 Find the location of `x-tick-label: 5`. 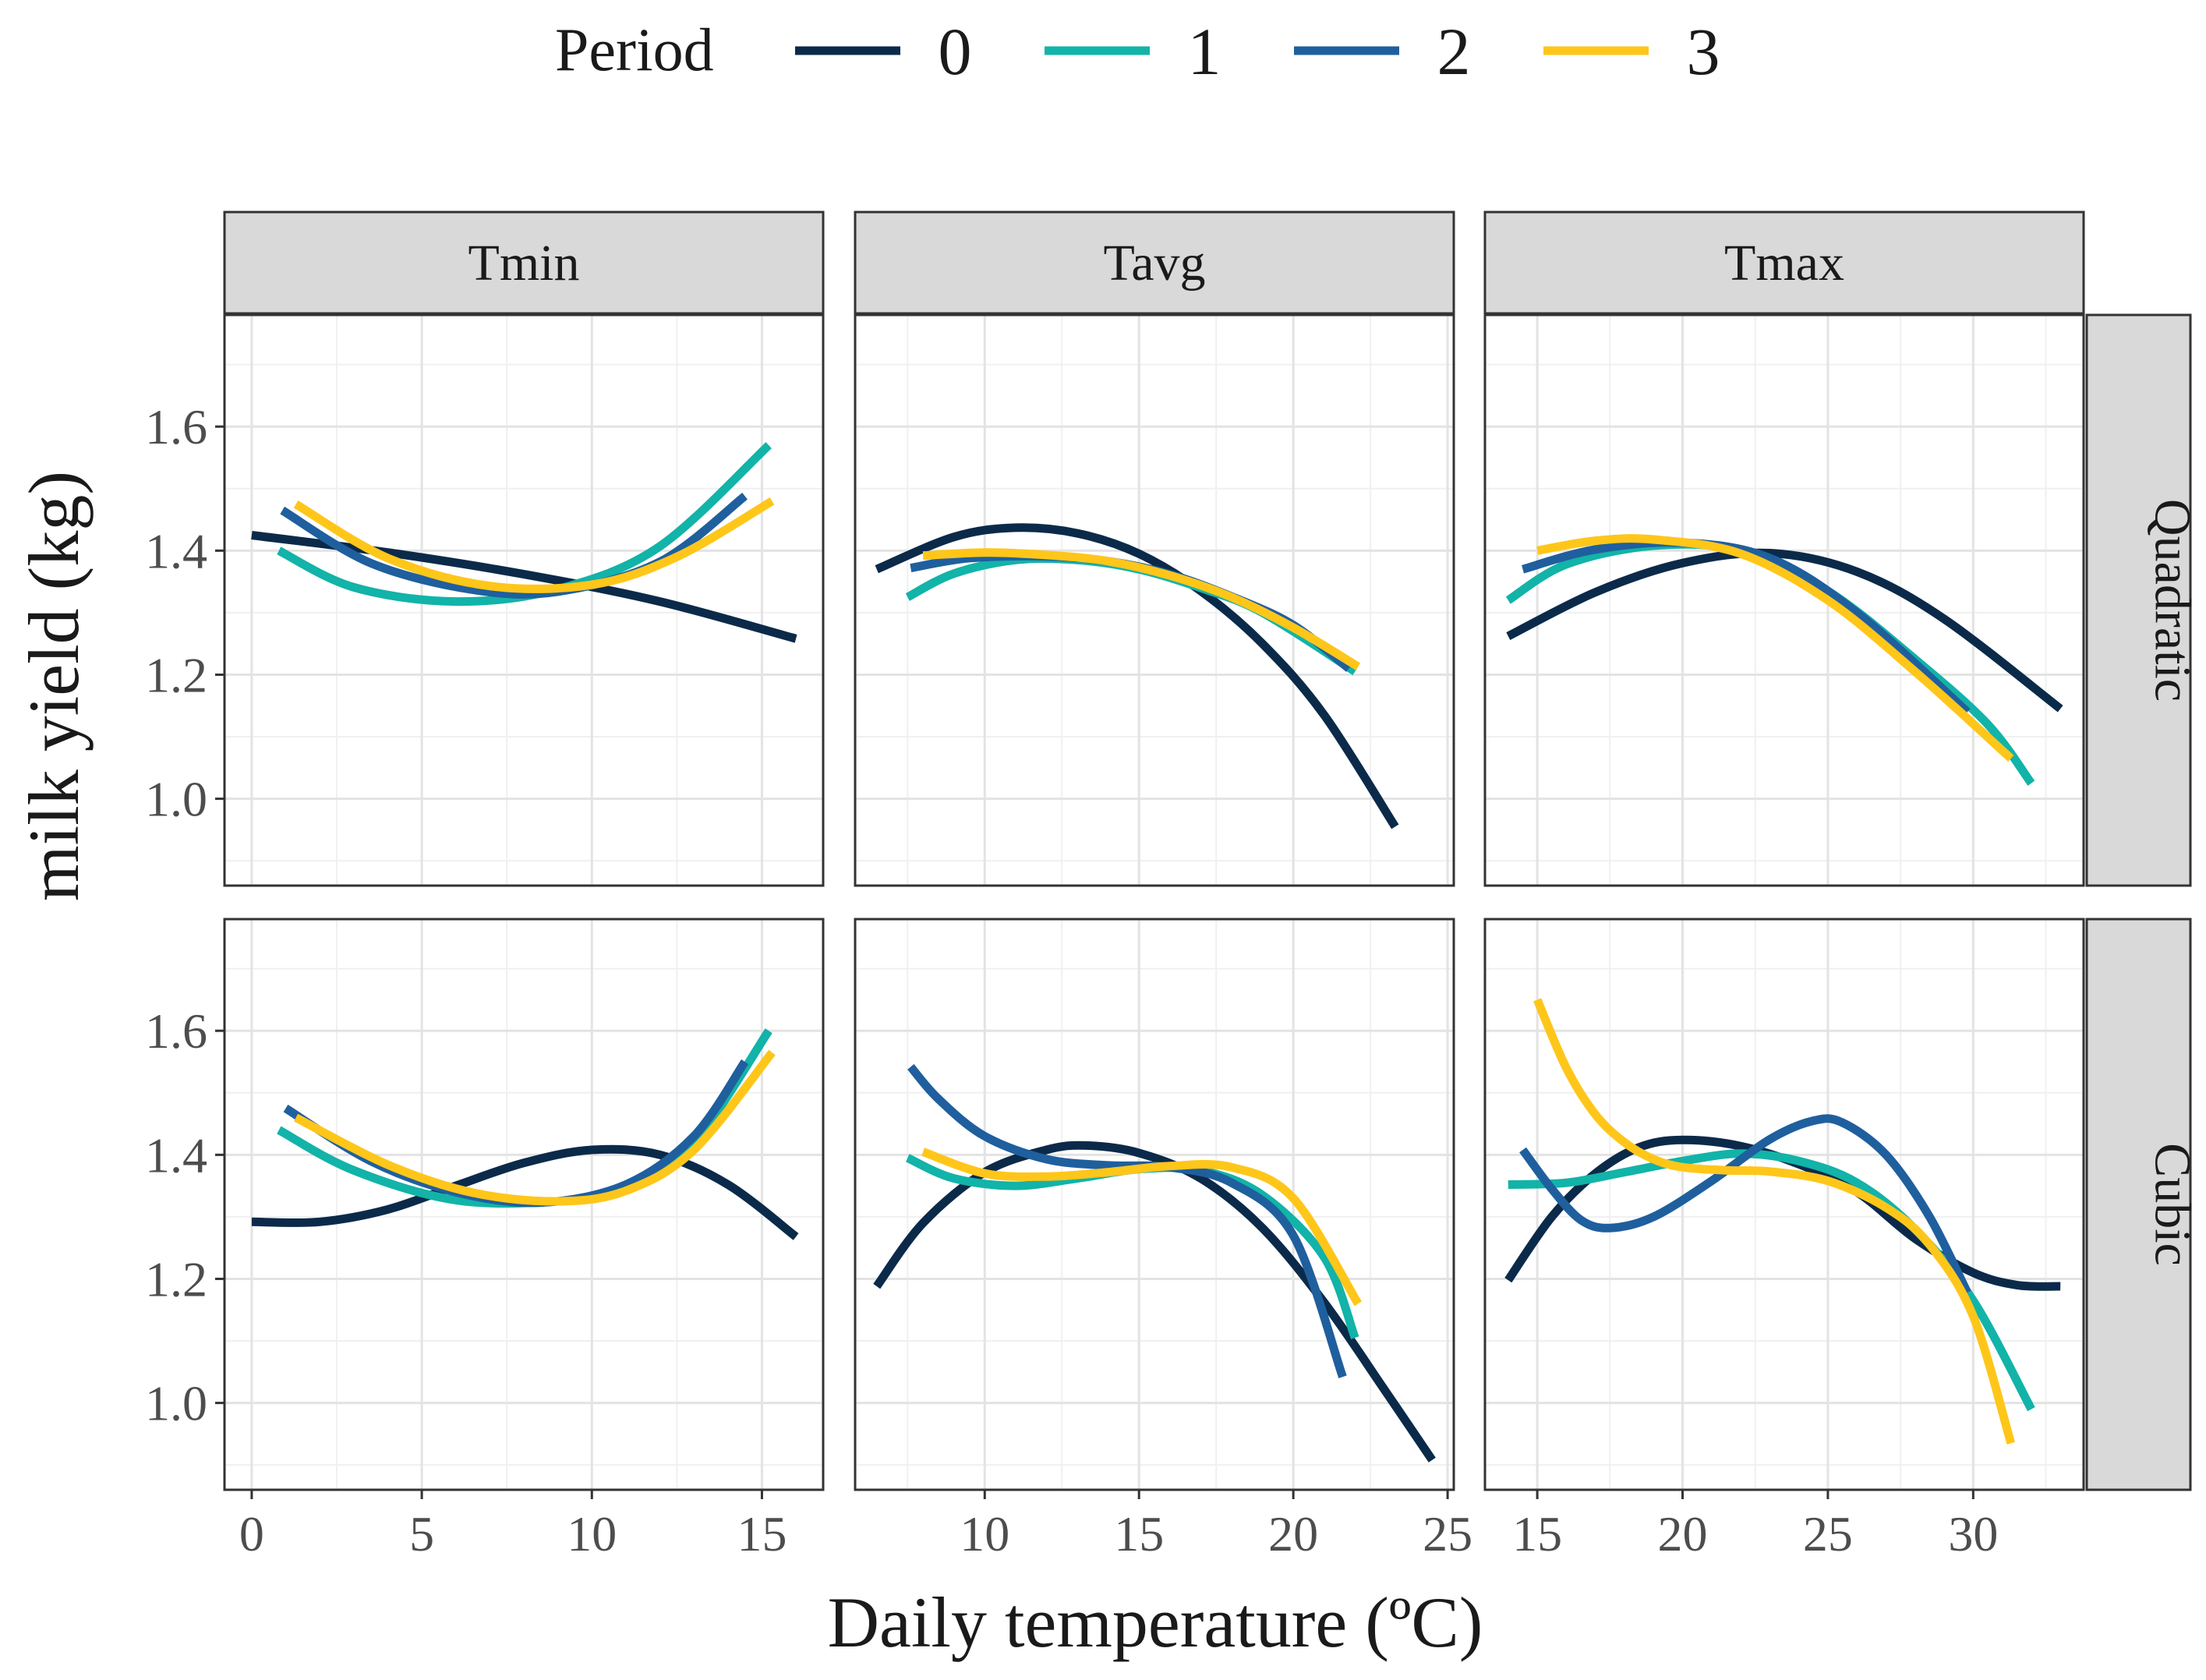

x-tick-label: 5 is located at coordinates (421, 1534).